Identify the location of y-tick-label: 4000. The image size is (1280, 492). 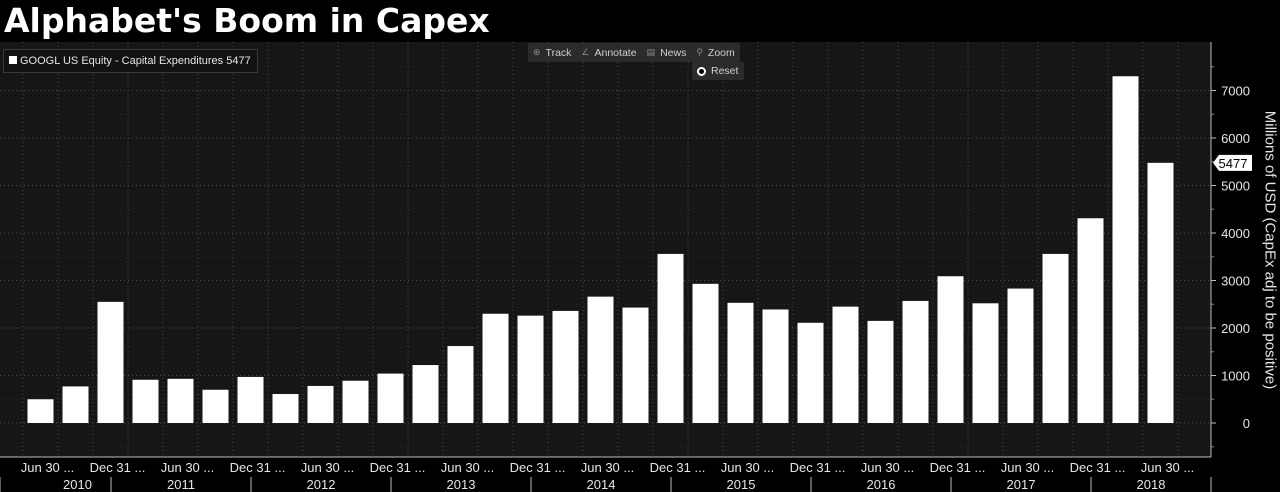
(1235, 233).